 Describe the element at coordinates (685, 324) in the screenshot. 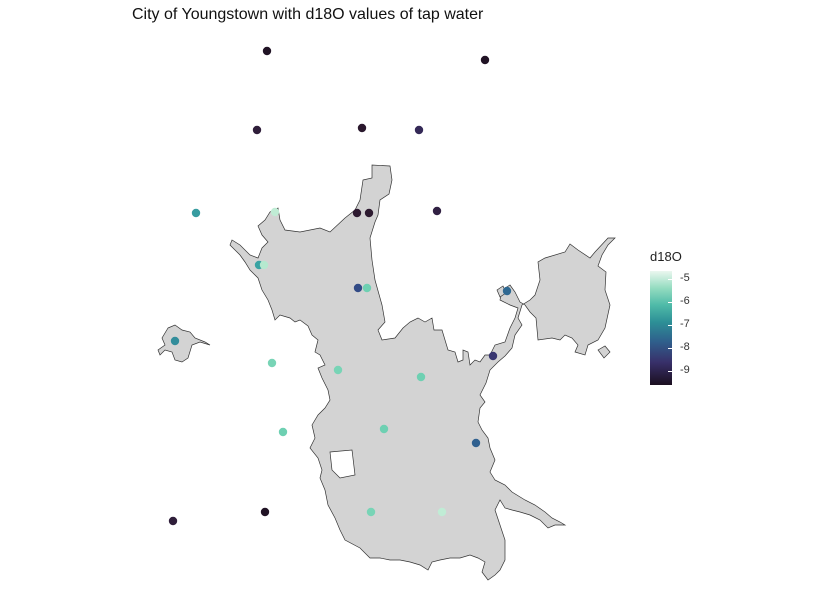

I see `legend-label: -7` at that location.